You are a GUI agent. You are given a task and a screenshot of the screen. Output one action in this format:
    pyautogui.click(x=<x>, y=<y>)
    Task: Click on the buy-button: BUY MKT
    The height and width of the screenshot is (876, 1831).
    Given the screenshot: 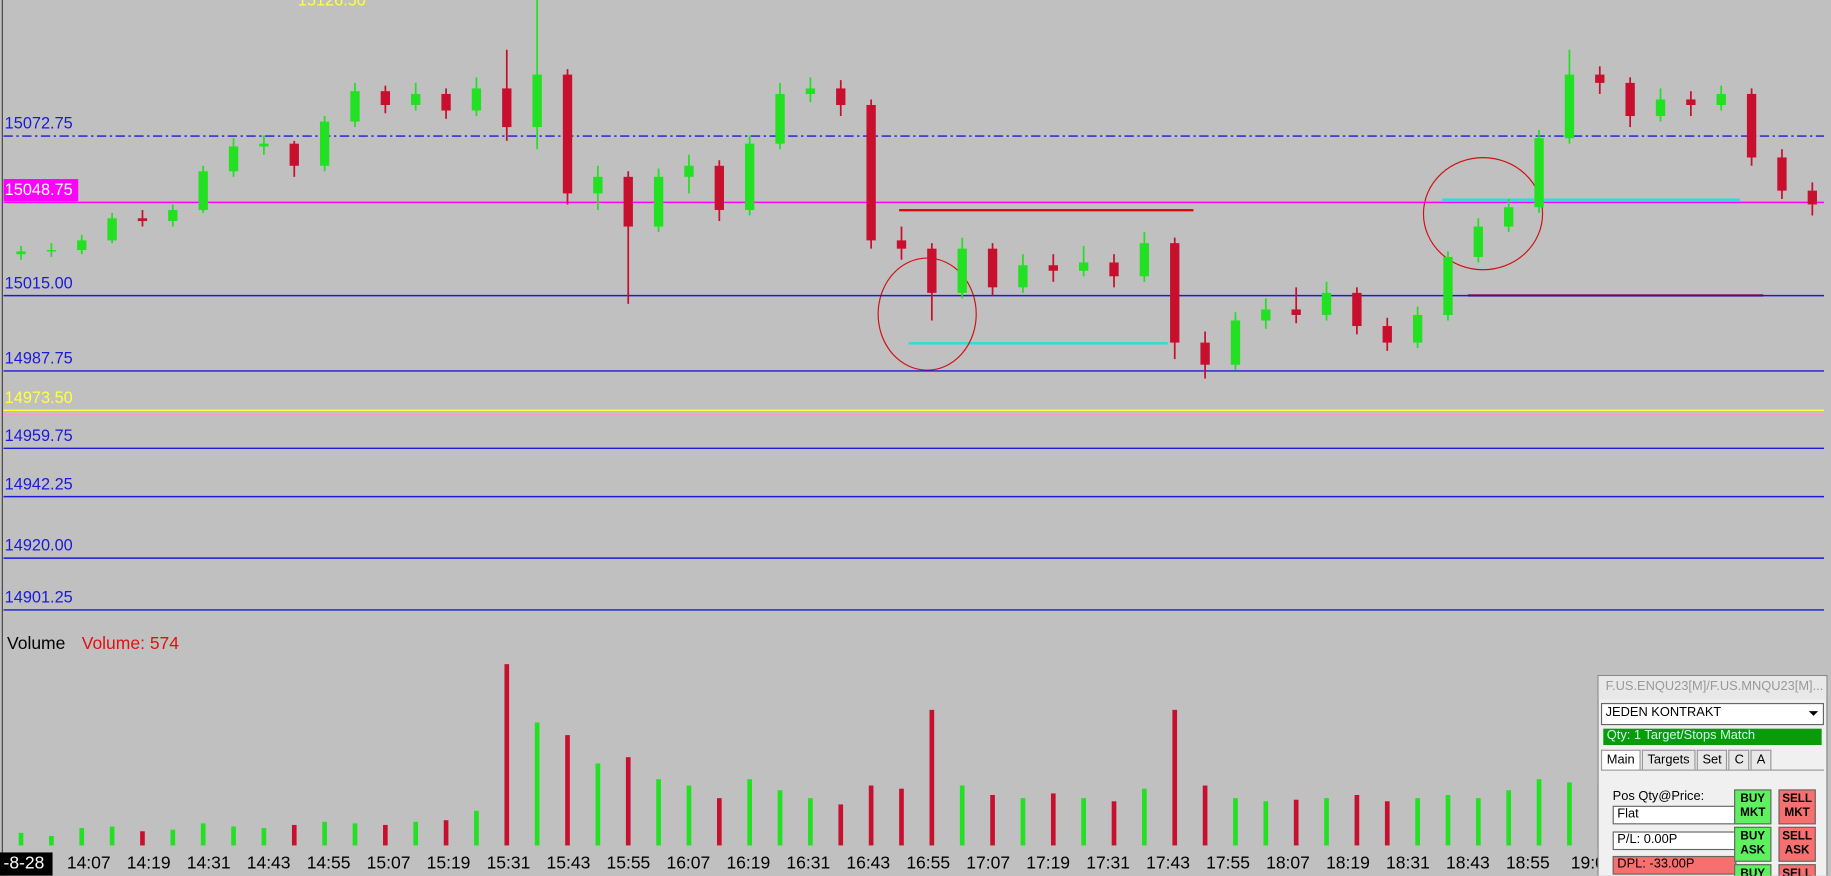 What is the action you would take?
    pyautogui.click(x=1753, y=807)
    